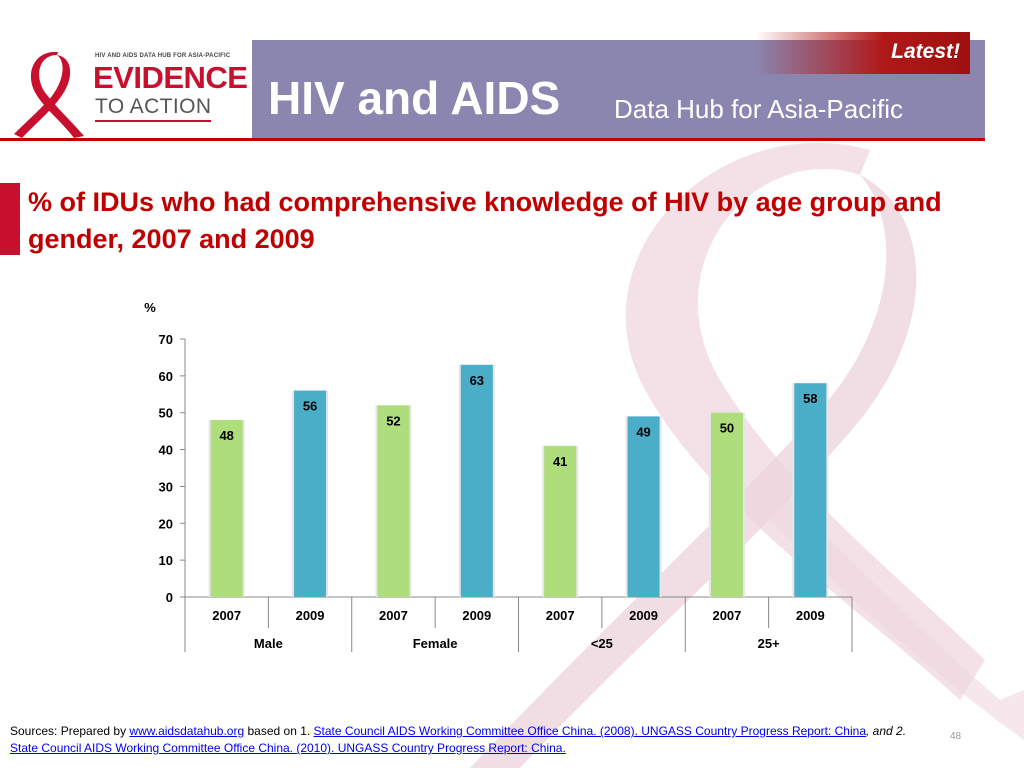 The width and height of the screenshot is (1024, 768). What do you see at coordinates (150, 307) in the screenshot?
I see `y-axis-label: %` at bounding box center [150, 307].